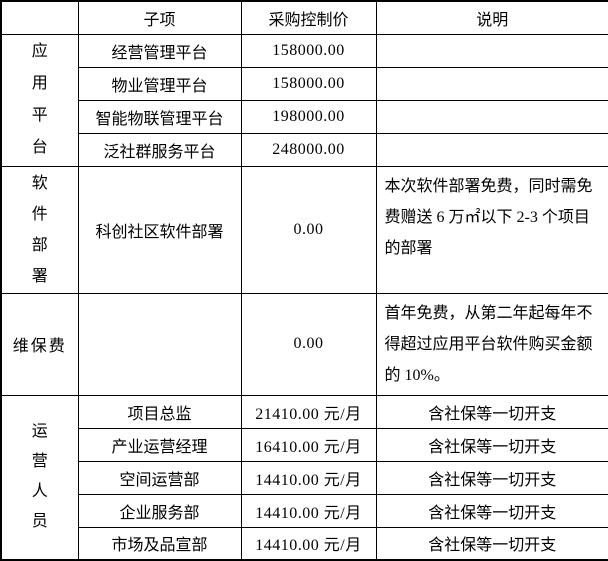 Image resolution: width=608 pixels, height=561 pixels. I want to click on category-cell-app-platform: 应用平台, so click(39, 100).